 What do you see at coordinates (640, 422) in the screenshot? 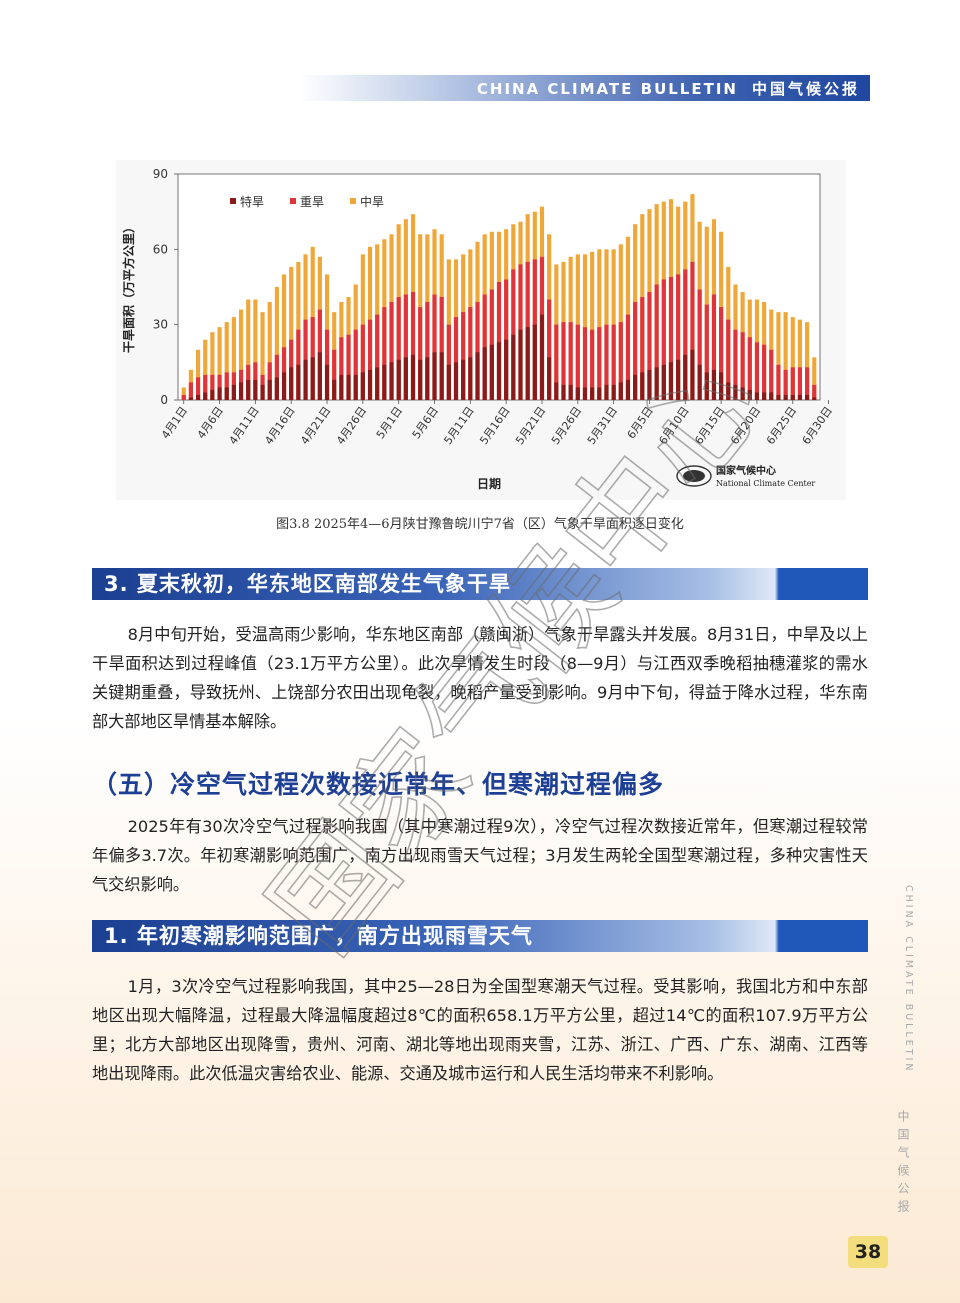
I see `x-tick-label: 6月5日` at bounding box center [640, 422].